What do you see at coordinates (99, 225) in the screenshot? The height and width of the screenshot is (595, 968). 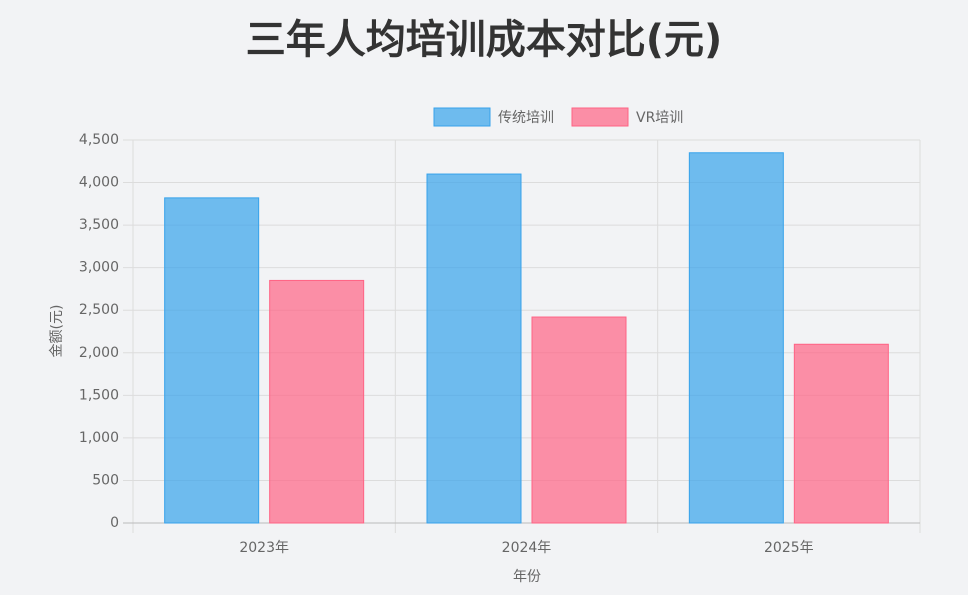 I see `y-tick-label: 3,500` at bounding box center [99, 225].